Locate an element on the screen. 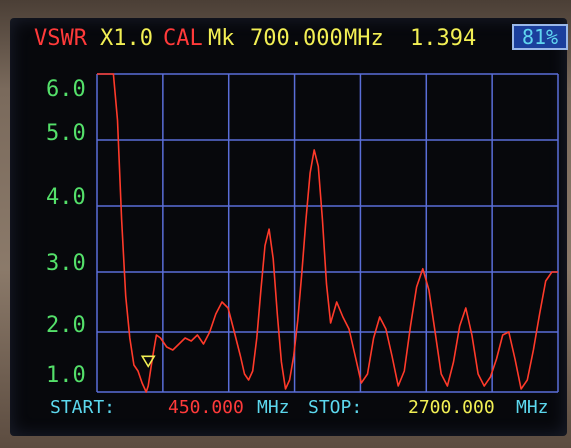  y-tick-label: 4.0 is located at coordinates (66, 197).